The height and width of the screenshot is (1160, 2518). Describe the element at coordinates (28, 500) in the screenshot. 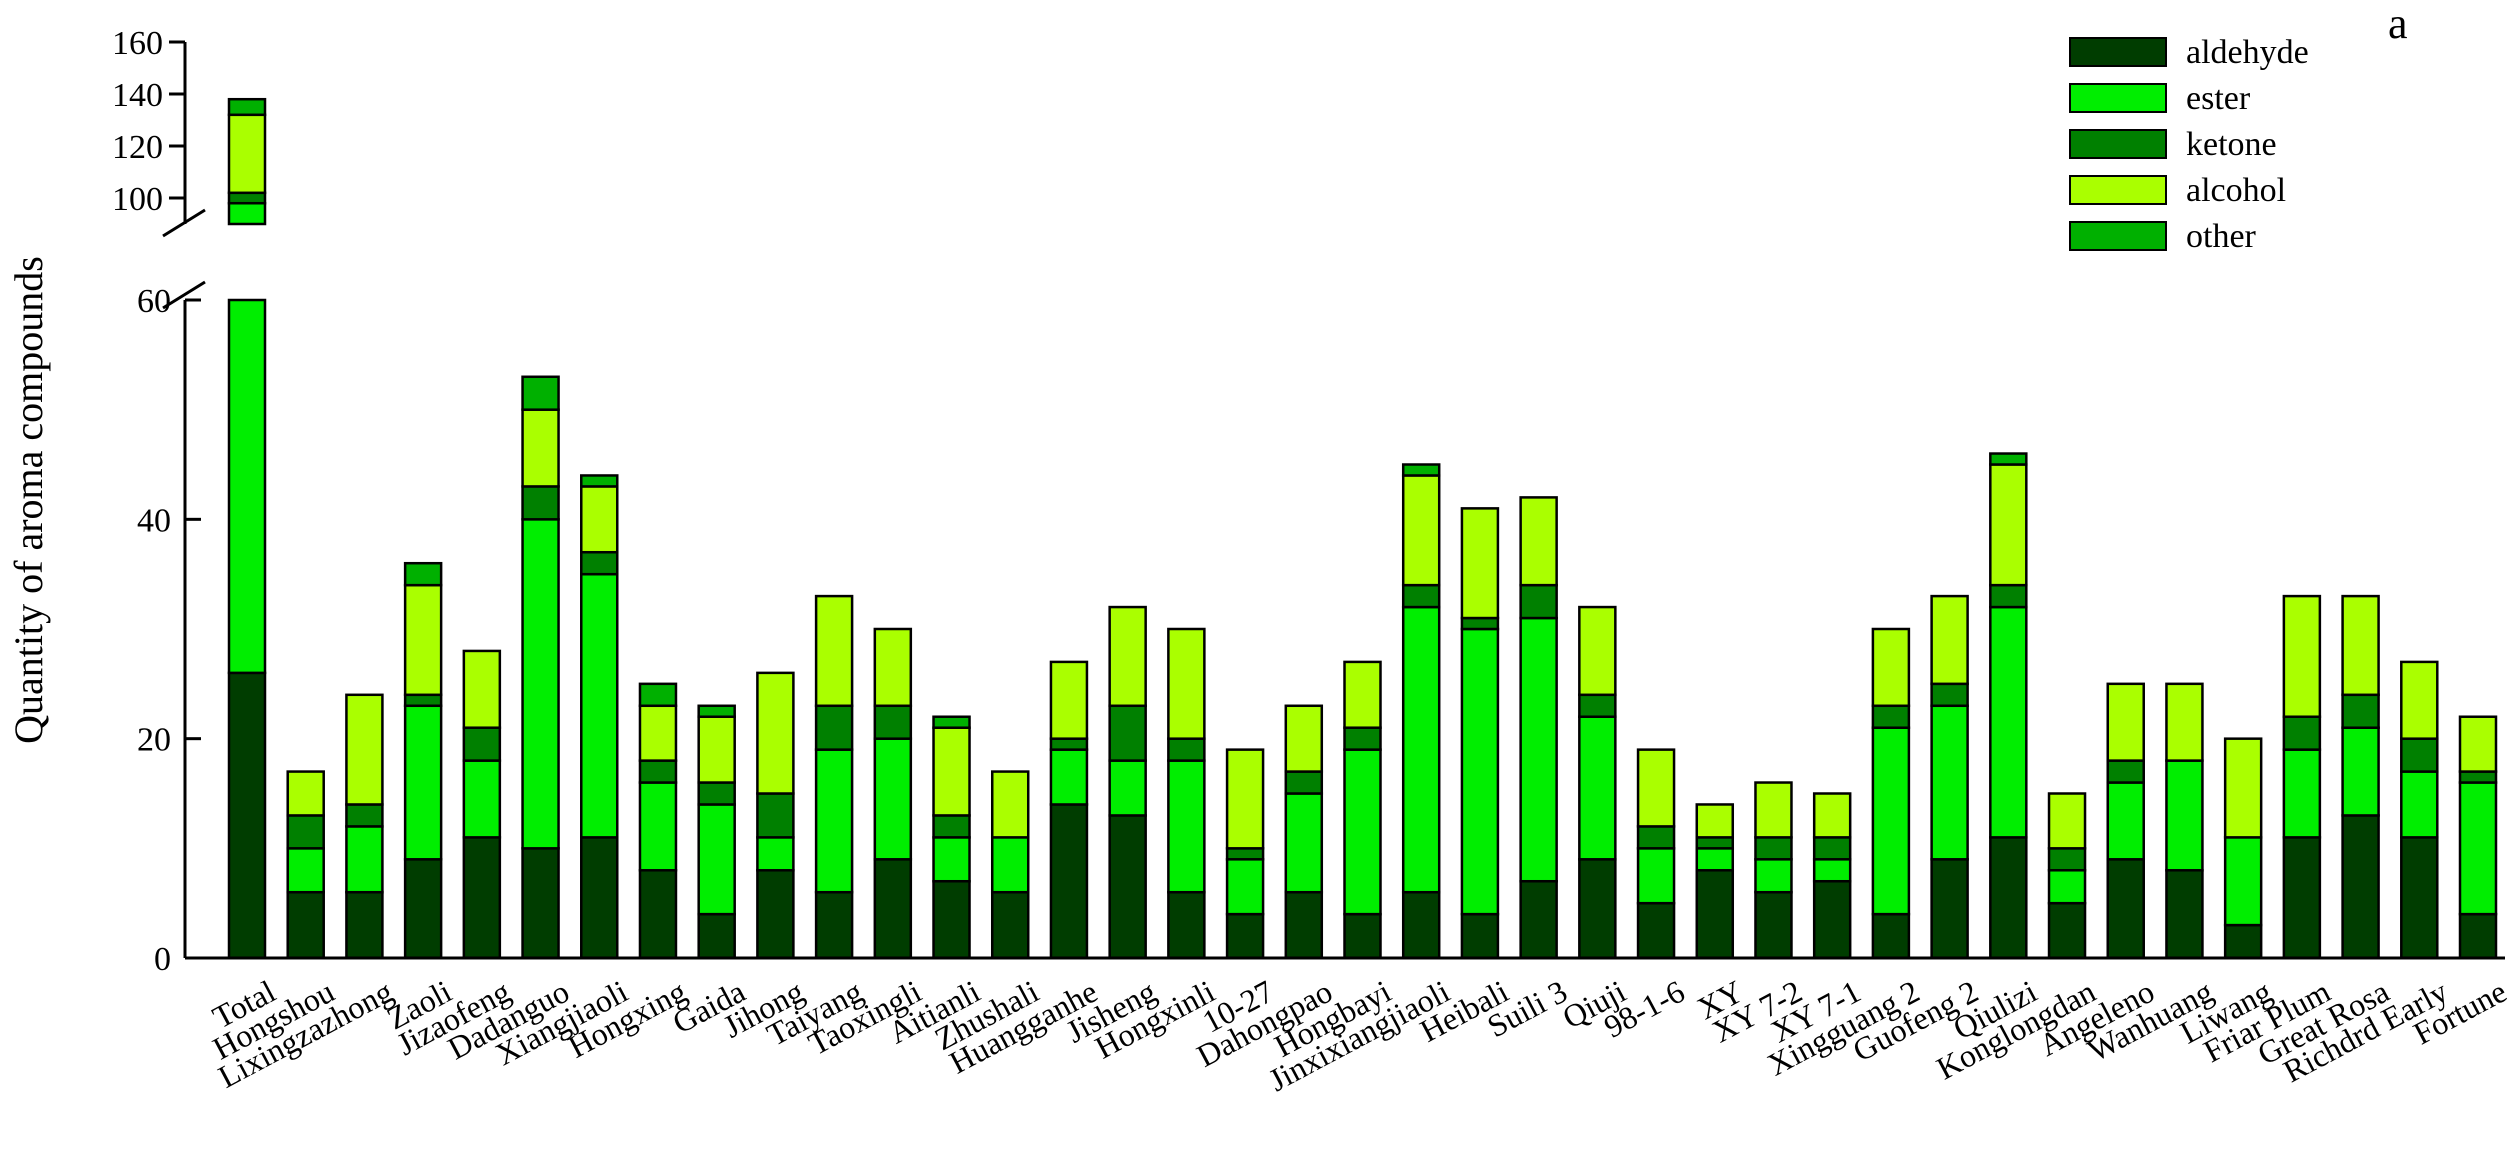

I see `y-axis-title: Quantity of aroma compounds` at that location.